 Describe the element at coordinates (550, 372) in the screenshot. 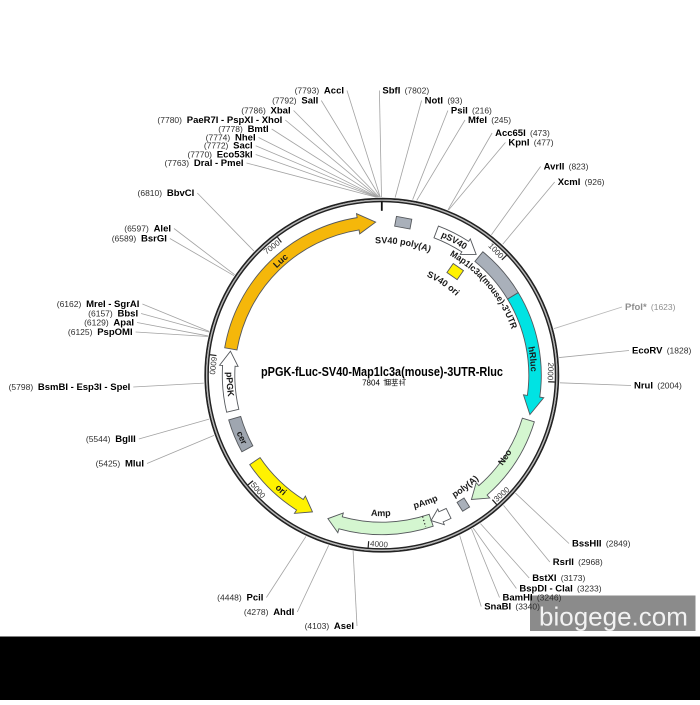

I see `svg-text: 2000` at that location.